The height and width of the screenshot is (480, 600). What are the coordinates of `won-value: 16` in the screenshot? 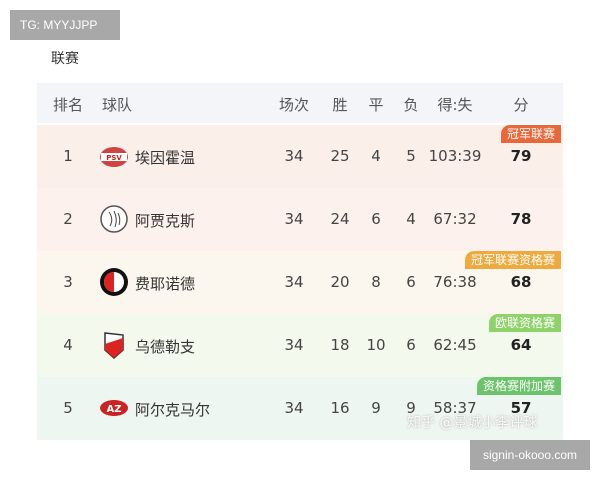 It's located at (340, 408).